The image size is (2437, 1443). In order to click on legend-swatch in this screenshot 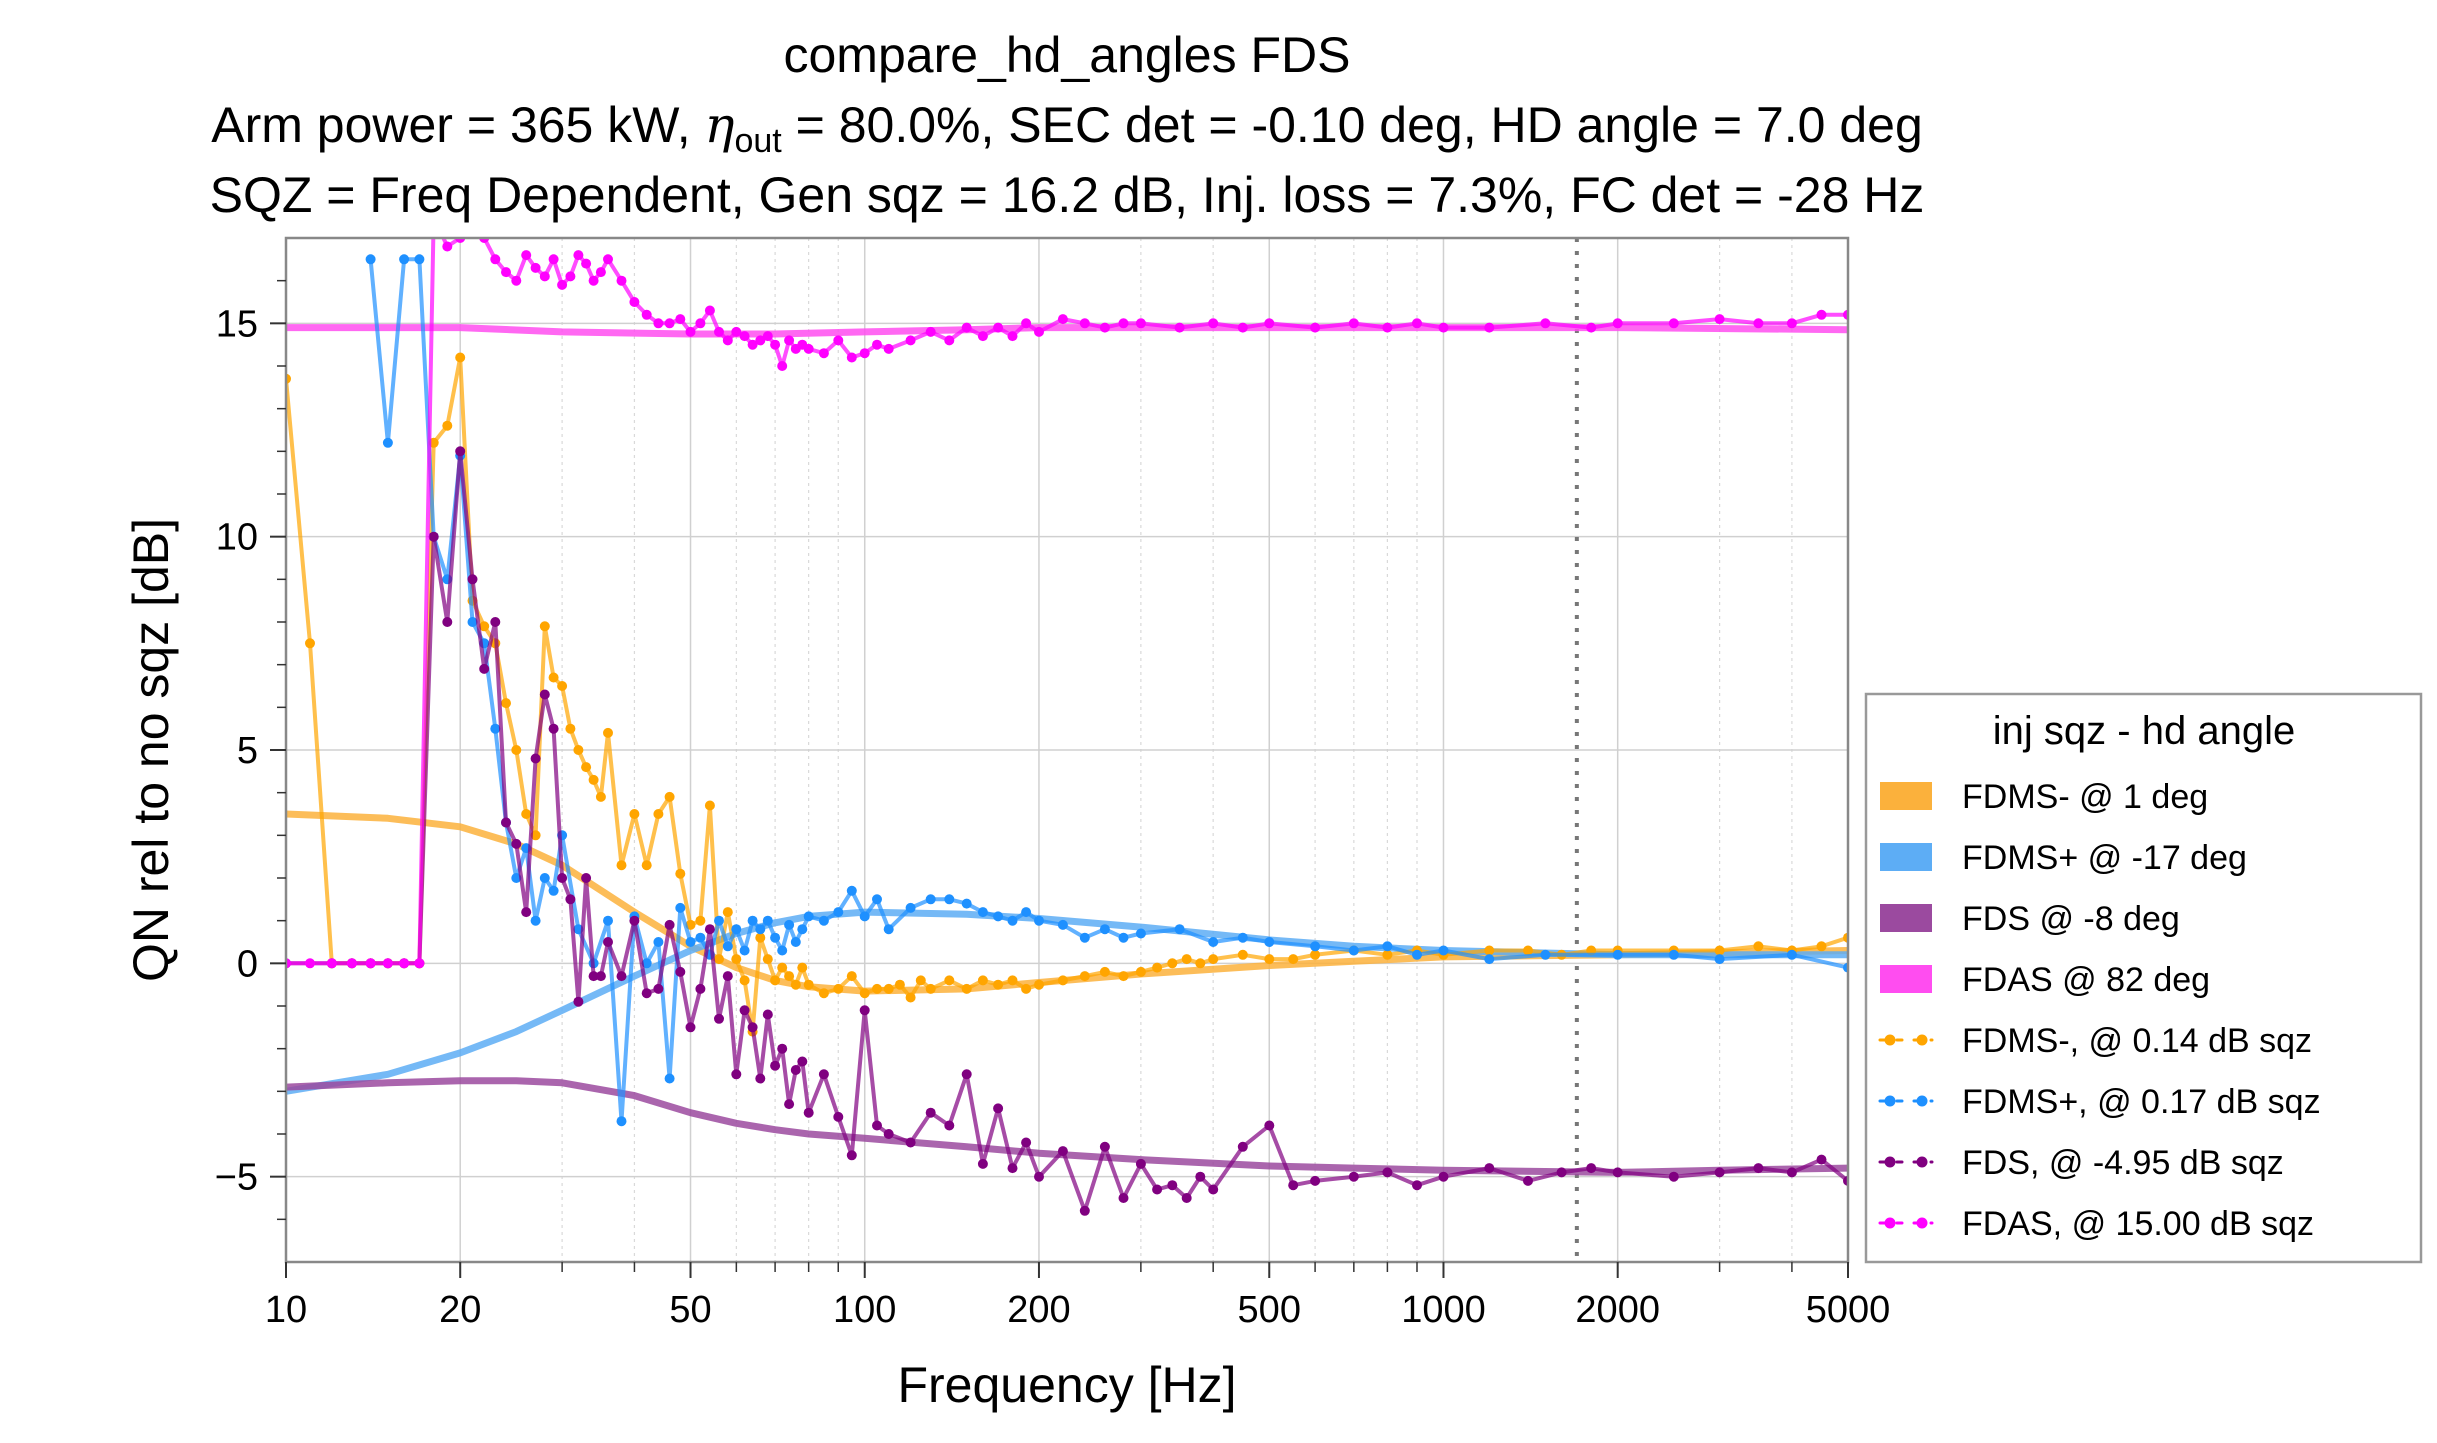, I will do `click(1906, 979)`.